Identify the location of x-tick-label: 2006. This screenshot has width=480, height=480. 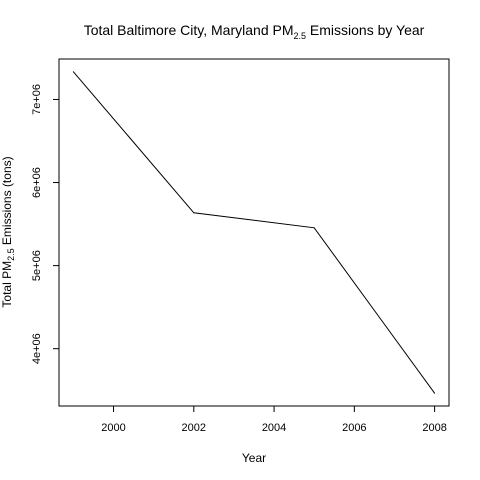
(354, 428).